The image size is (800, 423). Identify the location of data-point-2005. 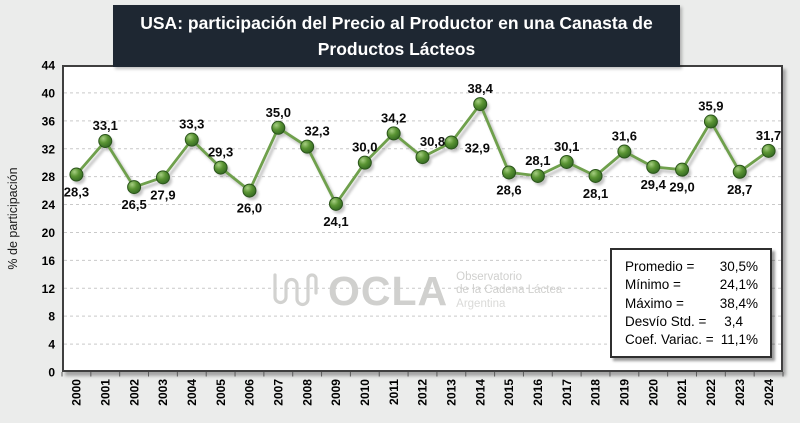
(220, 167).